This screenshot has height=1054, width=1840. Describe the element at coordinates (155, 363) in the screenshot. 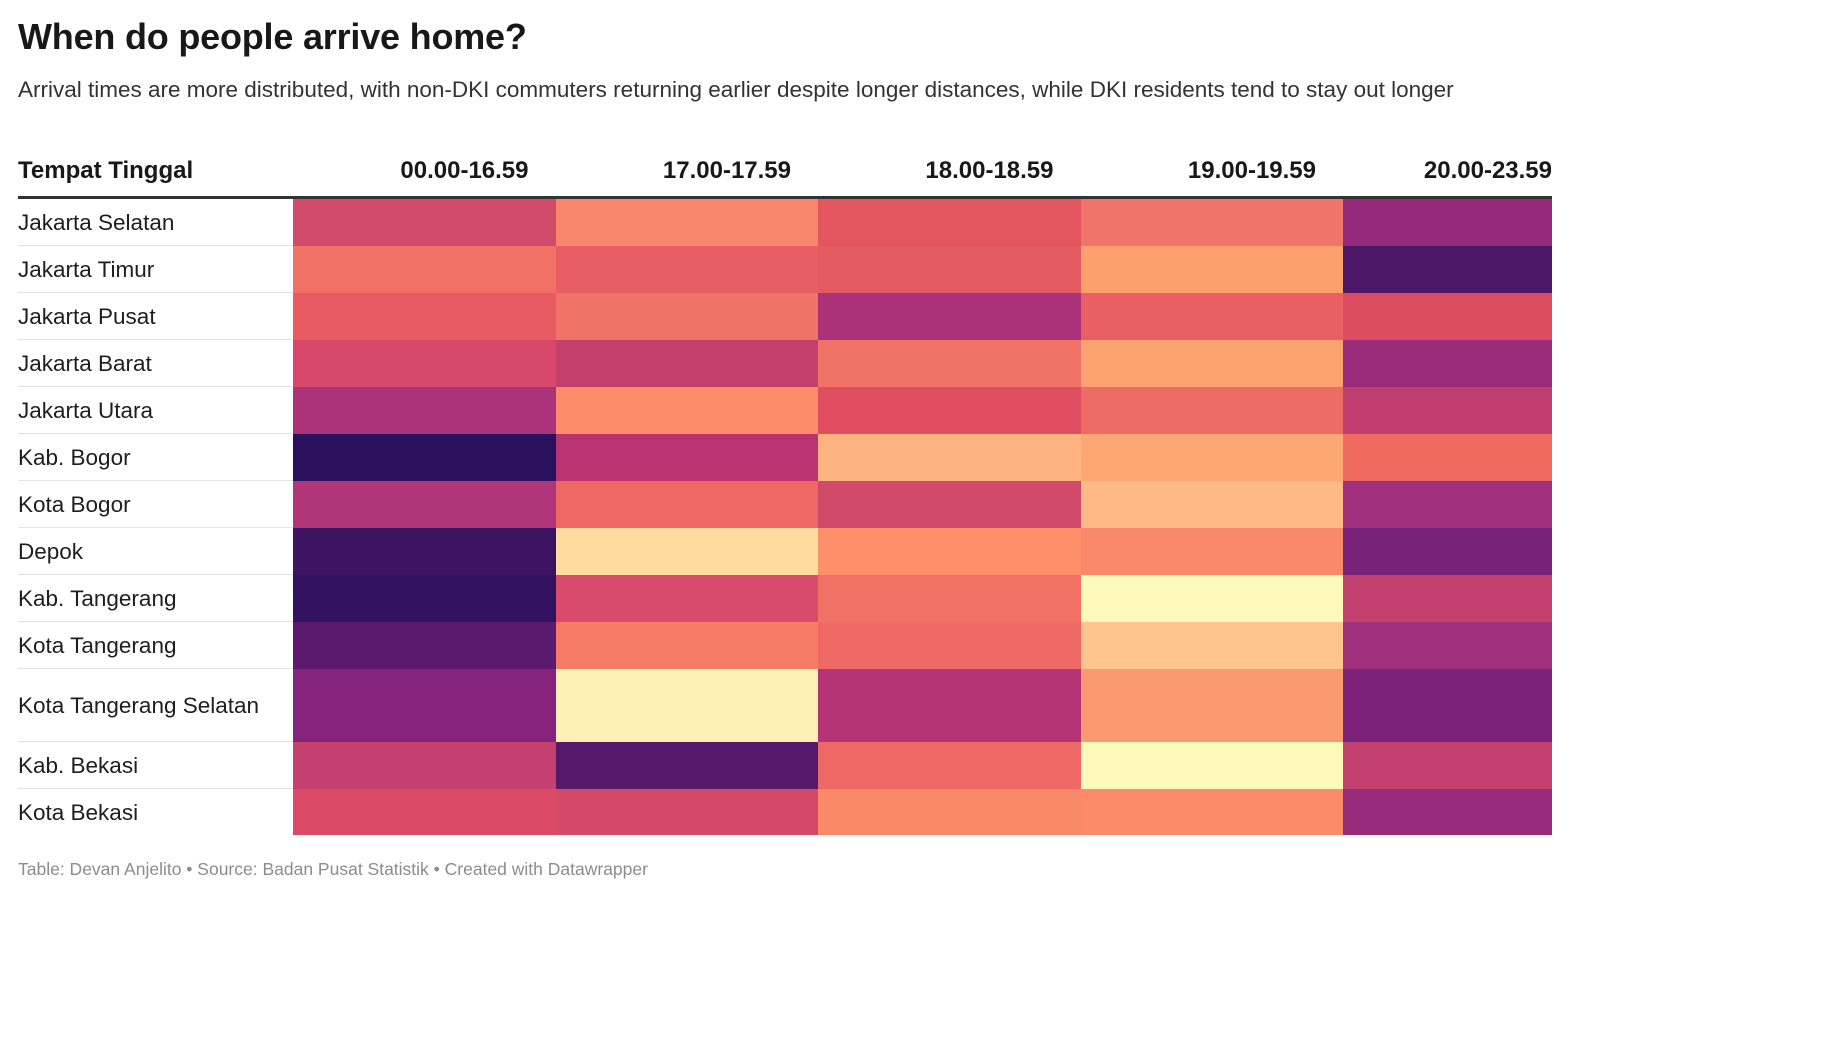

I see `row-label: Jakarta Barat` at that location.